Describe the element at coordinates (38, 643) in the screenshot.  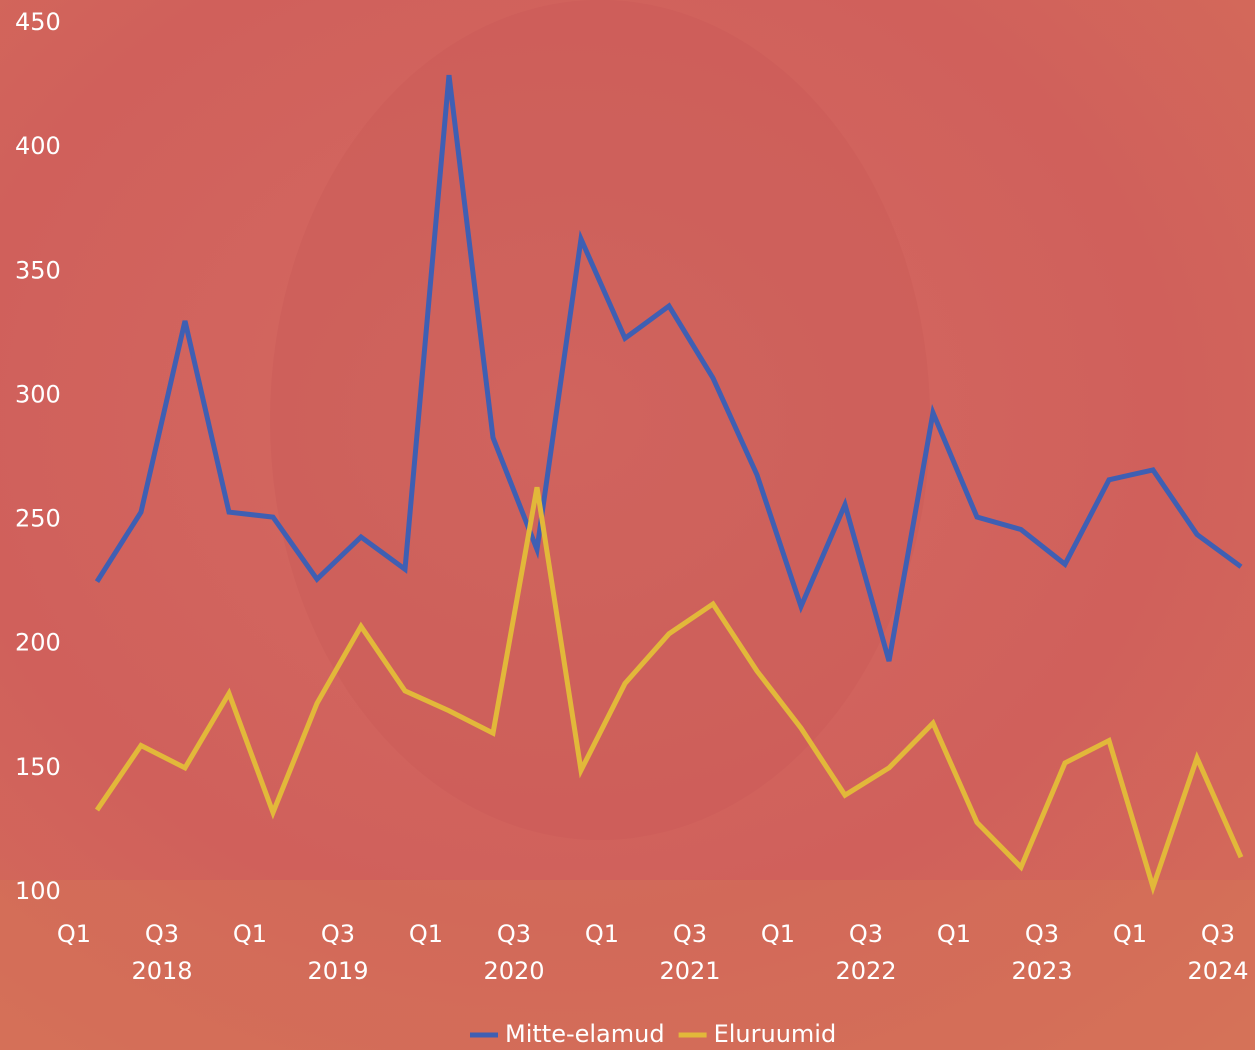
I see `y-tick-label: 200` at that location.